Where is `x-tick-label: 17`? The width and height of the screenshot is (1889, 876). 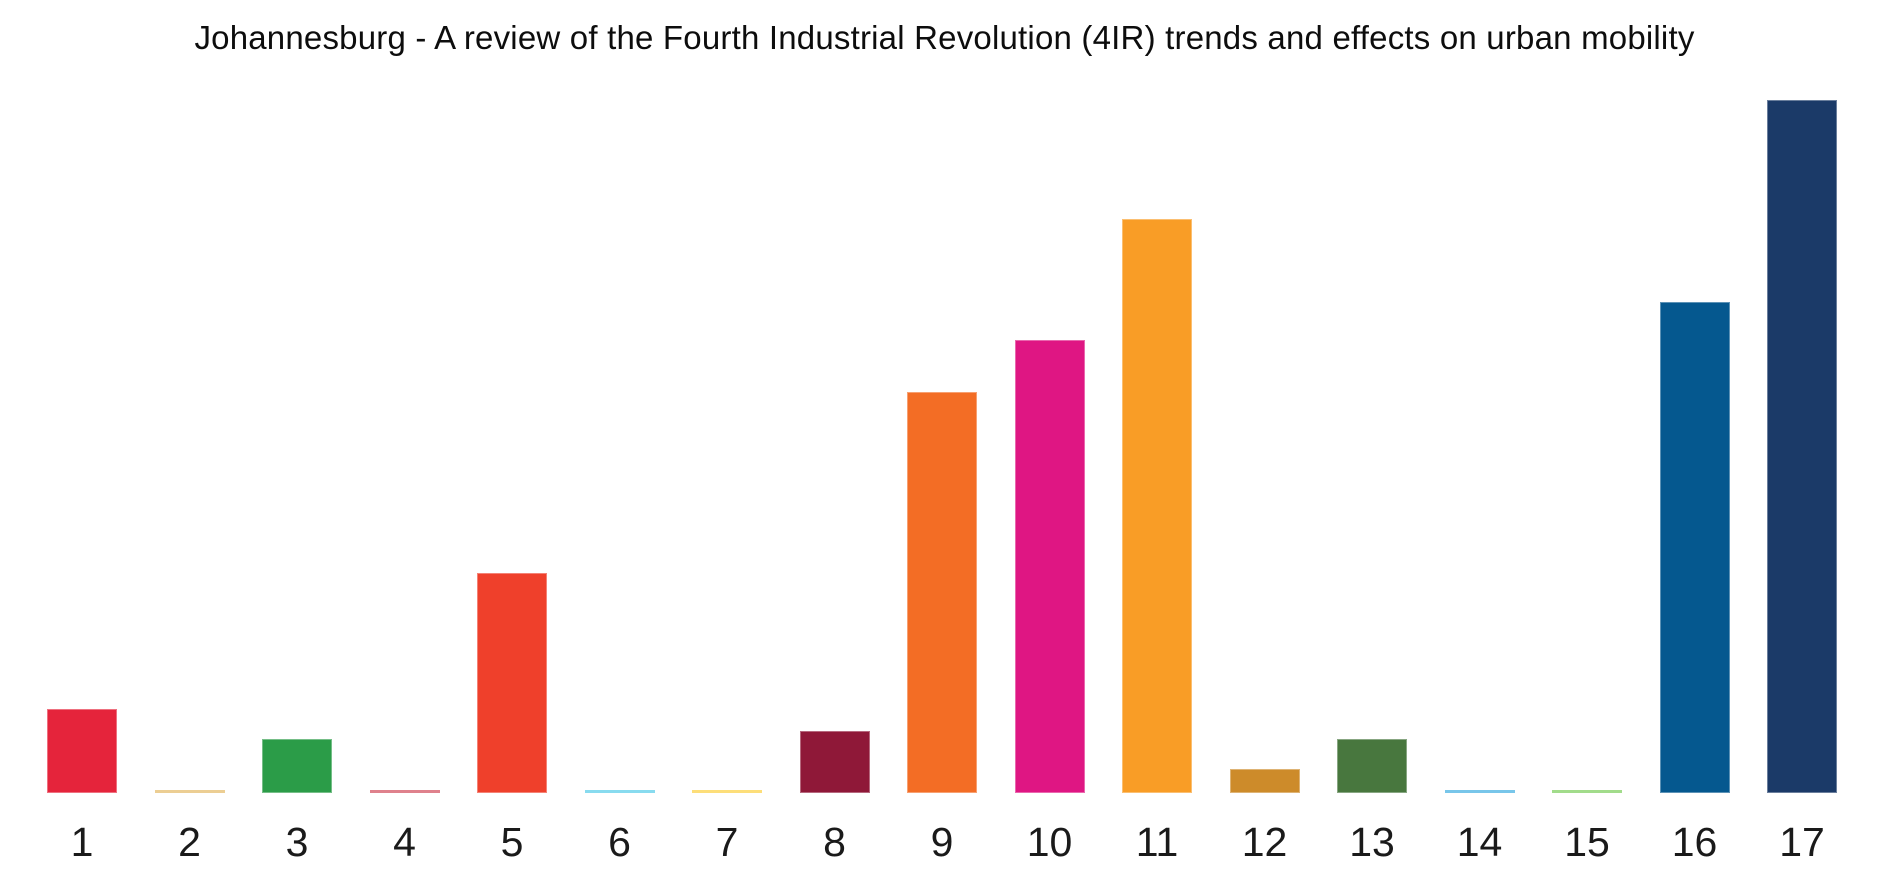 x-tick-label: 17 is located at coordinates (1802, 842).